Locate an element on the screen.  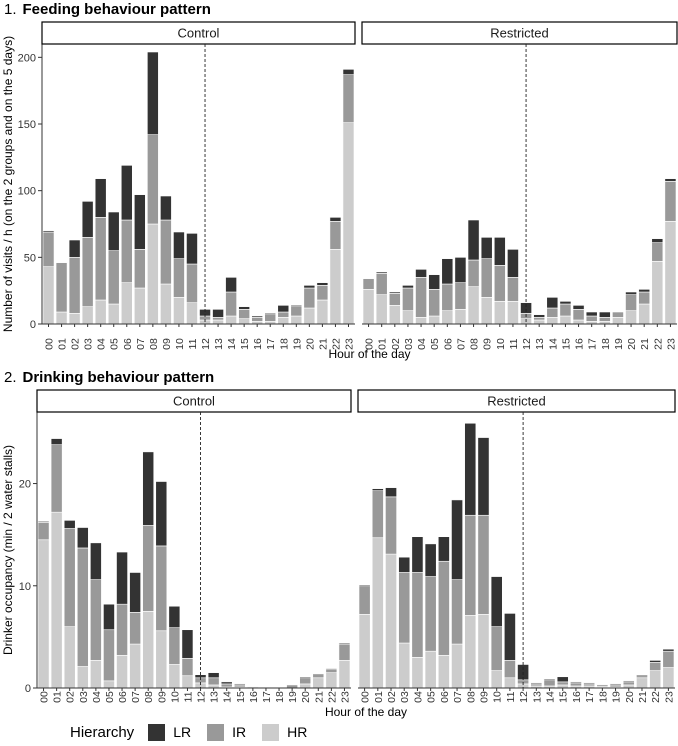
x-tick-label: 11 is located at coordinates (188, 696).